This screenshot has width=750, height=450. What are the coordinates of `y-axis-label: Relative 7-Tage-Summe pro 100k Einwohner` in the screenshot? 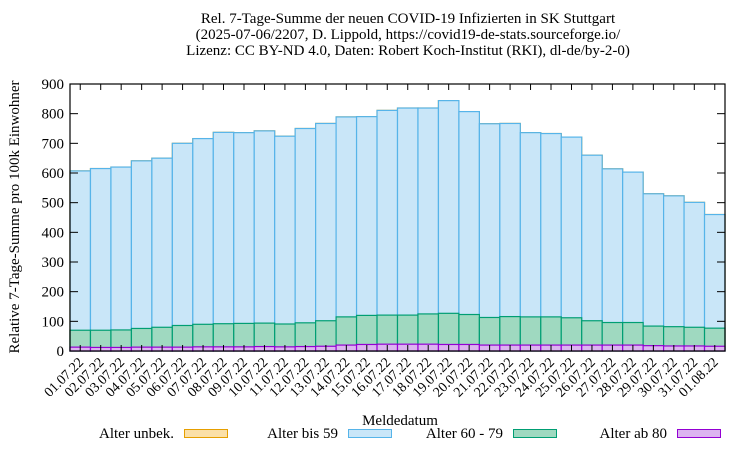 It's located at (15, 216).